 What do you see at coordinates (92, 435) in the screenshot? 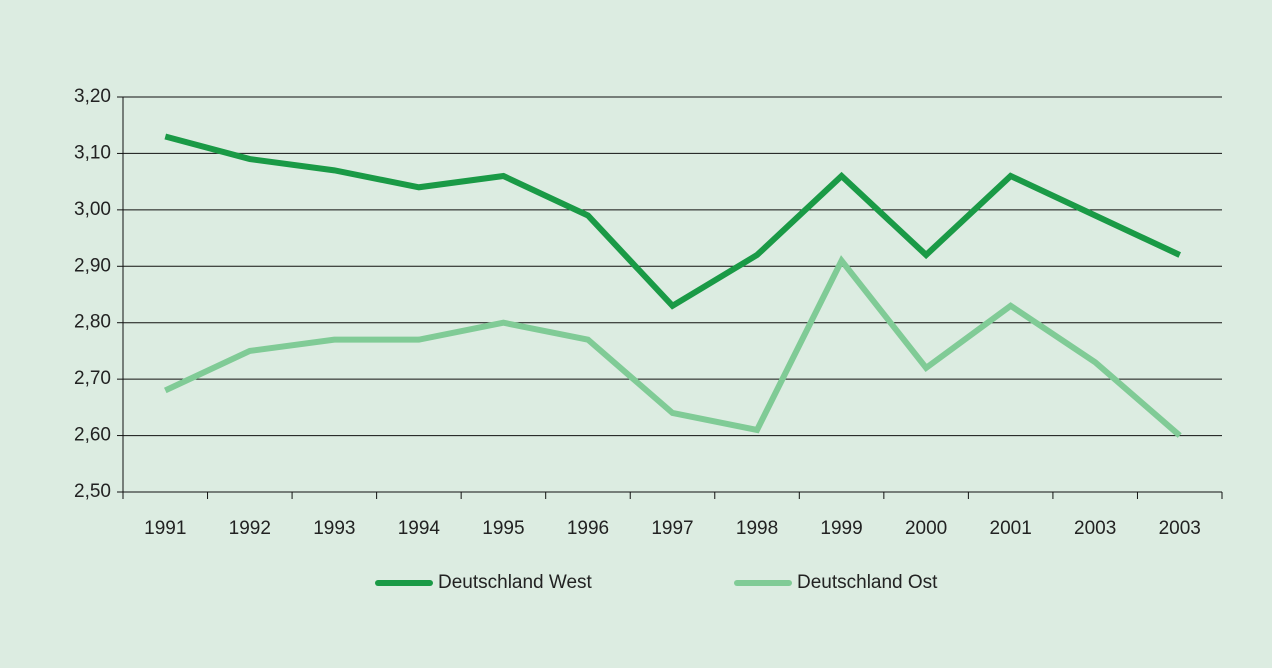
I see `y-tick-label: 2,60` at bounding box center [92, 435].